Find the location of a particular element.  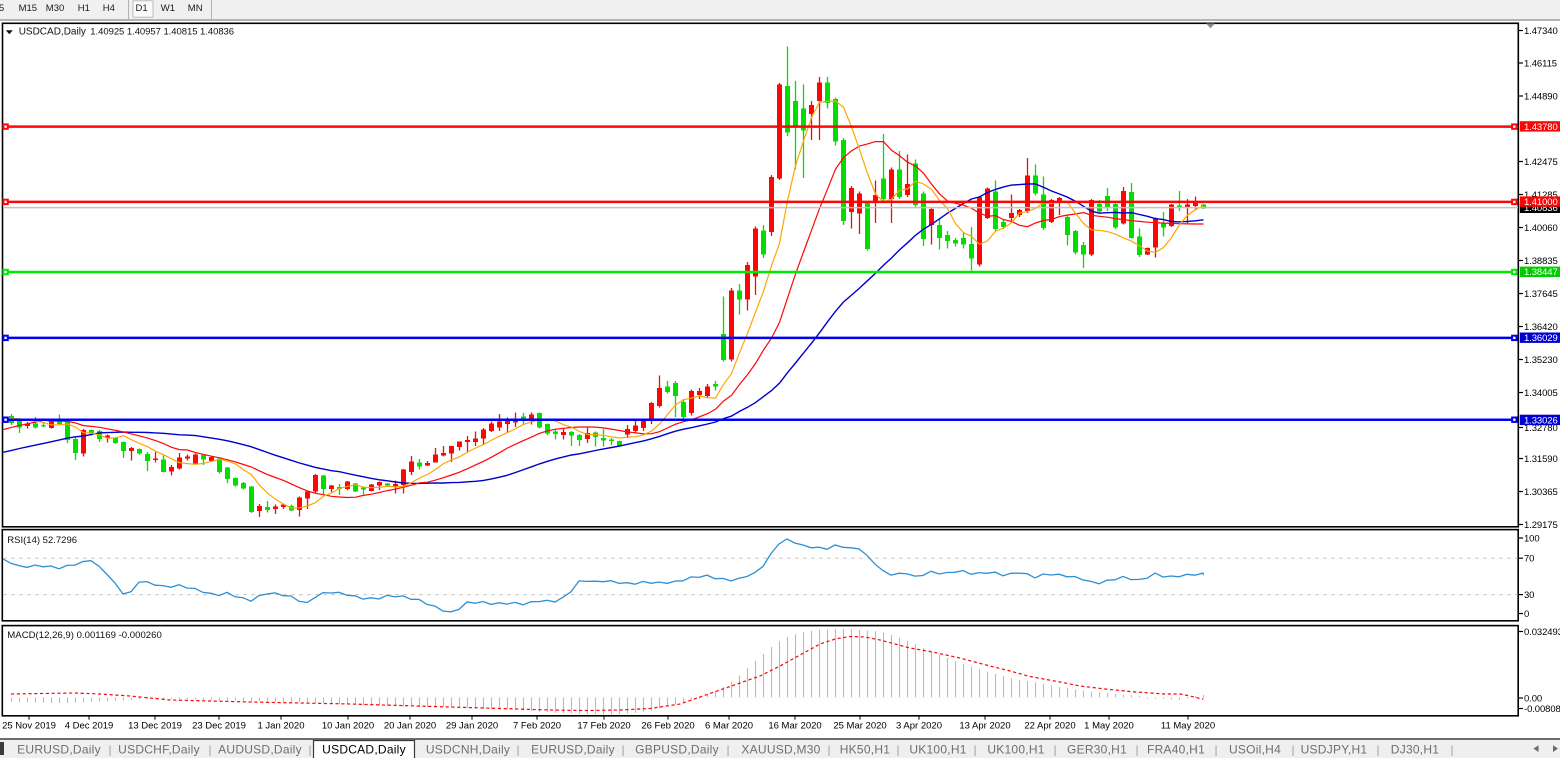

svg-text: 1.34005 is located at coordinates (1541, 393).